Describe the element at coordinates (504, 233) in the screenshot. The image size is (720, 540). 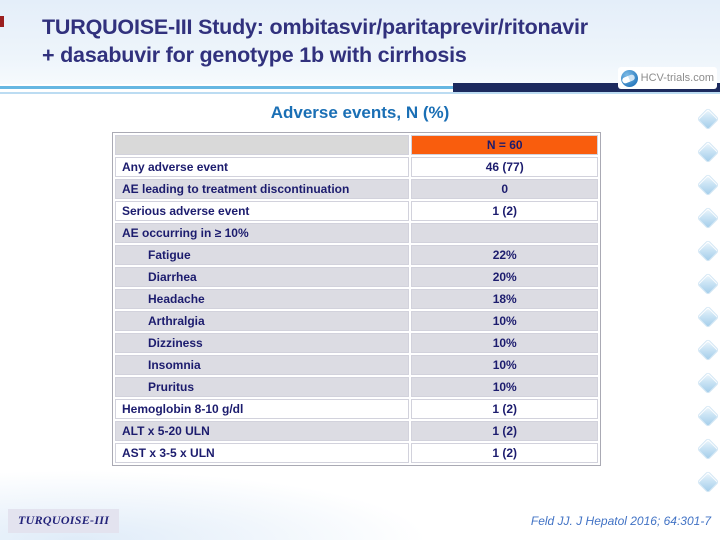
I see `row-value` at that location.